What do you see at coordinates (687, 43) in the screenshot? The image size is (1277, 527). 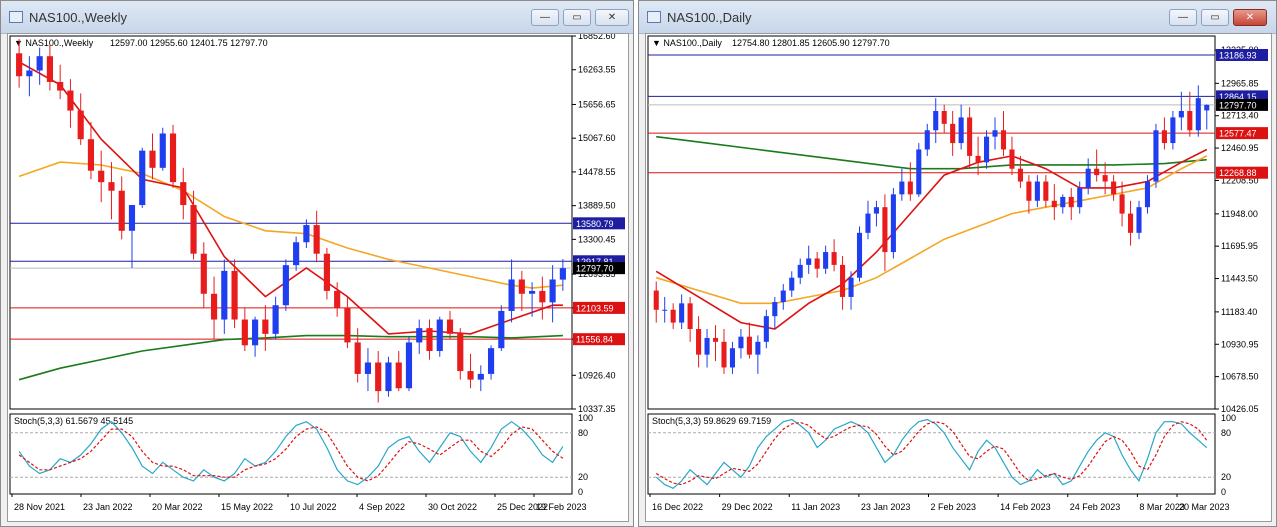 I see `chart-header-symbol: ▼ NAS100.,Daily` at bounding box center [687, 43].